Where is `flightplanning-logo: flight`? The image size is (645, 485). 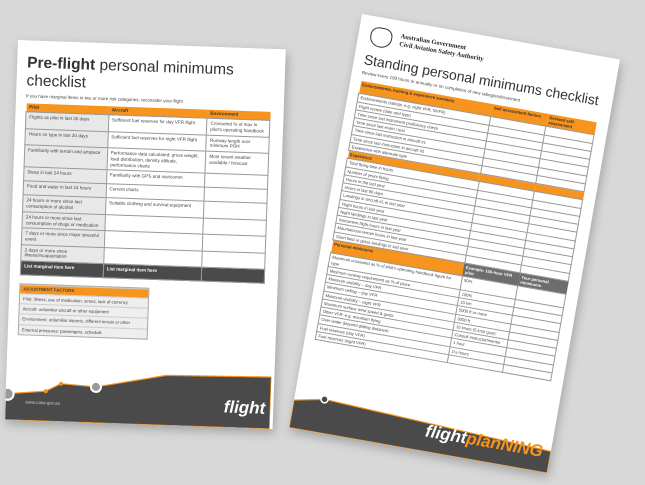 flightplanning-logo: flight is located at coordinates (244, 407).